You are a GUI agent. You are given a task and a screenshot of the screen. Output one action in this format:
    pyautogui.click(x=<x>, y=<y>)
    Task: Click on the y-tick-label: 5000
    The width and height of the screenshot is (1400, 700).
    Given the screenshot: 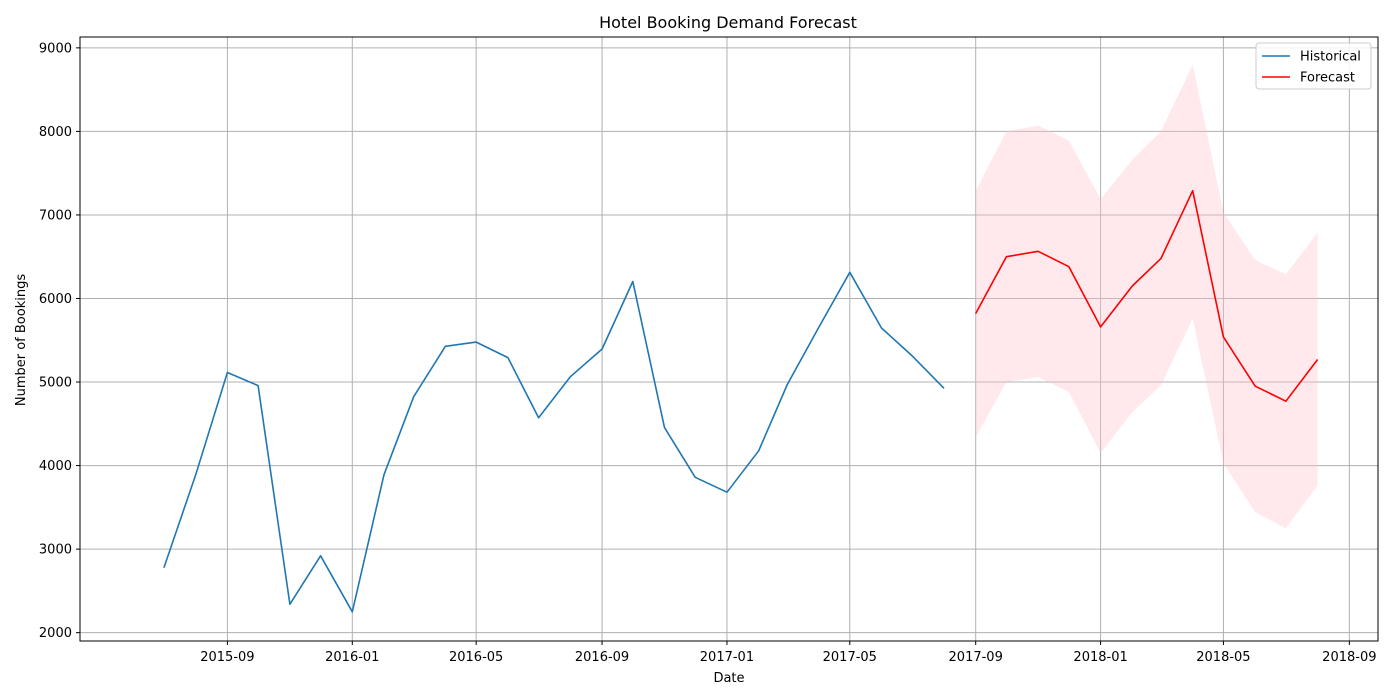 What is the action you would take?
    pyautogui.click(x=55, y=383)
    